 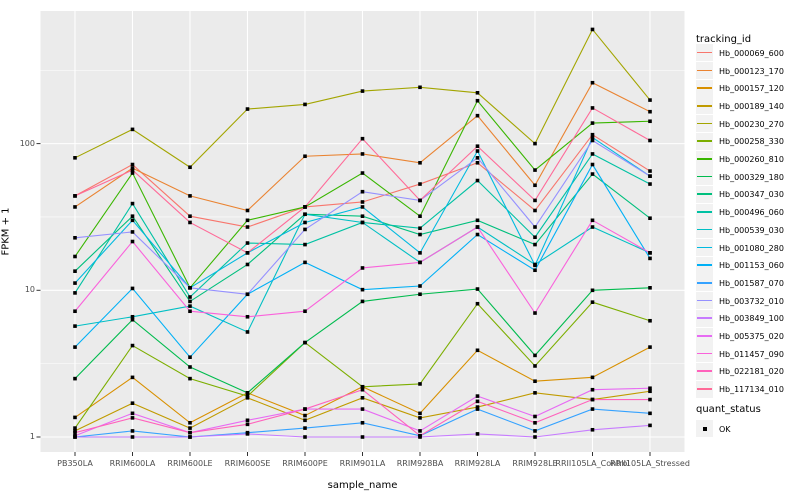 I want to click on x-tick-label-RRIM600PE: RRIM600PE, so click(x=305, y=463).